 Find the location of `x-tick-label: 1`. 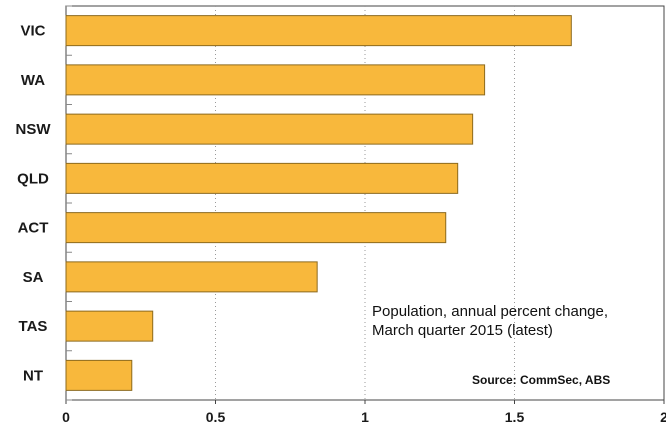

x-tick-label: 1 is located at coordinates (365, 417).